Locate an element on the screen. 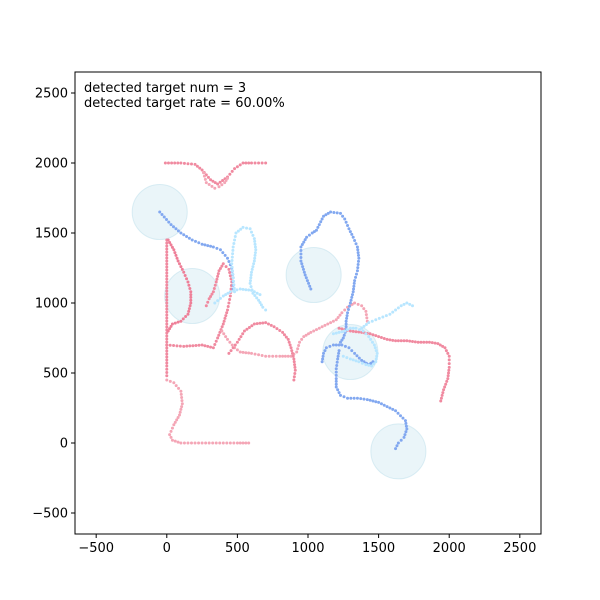  x-tick-label: 1500 is located at coordinates (378, 548).